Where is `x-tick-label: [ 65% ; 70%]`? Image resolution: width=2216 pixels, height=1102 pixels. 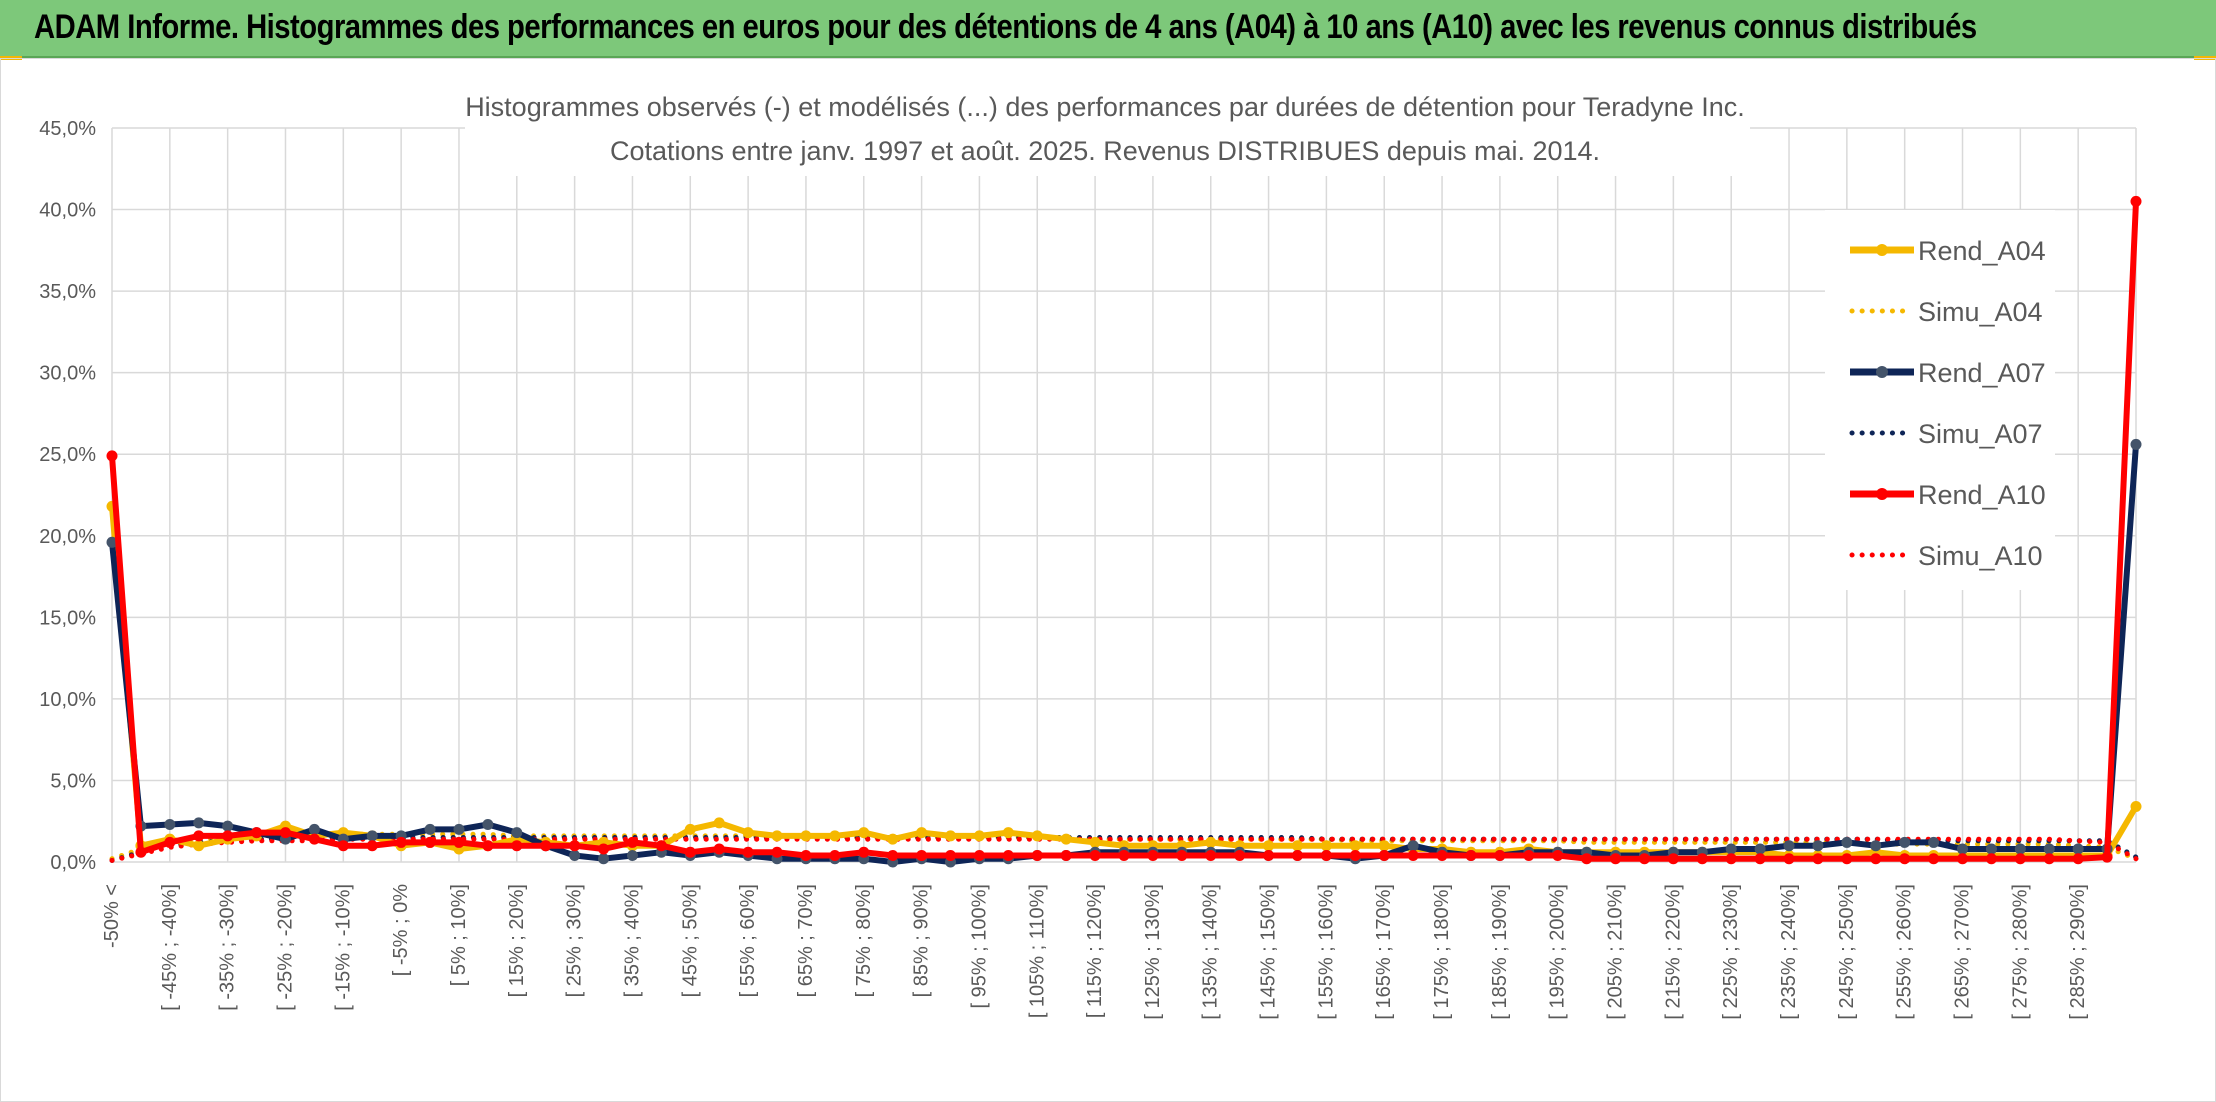
x-tick-label: [ 65% ; 70%] is located at coordinates (806, 940).